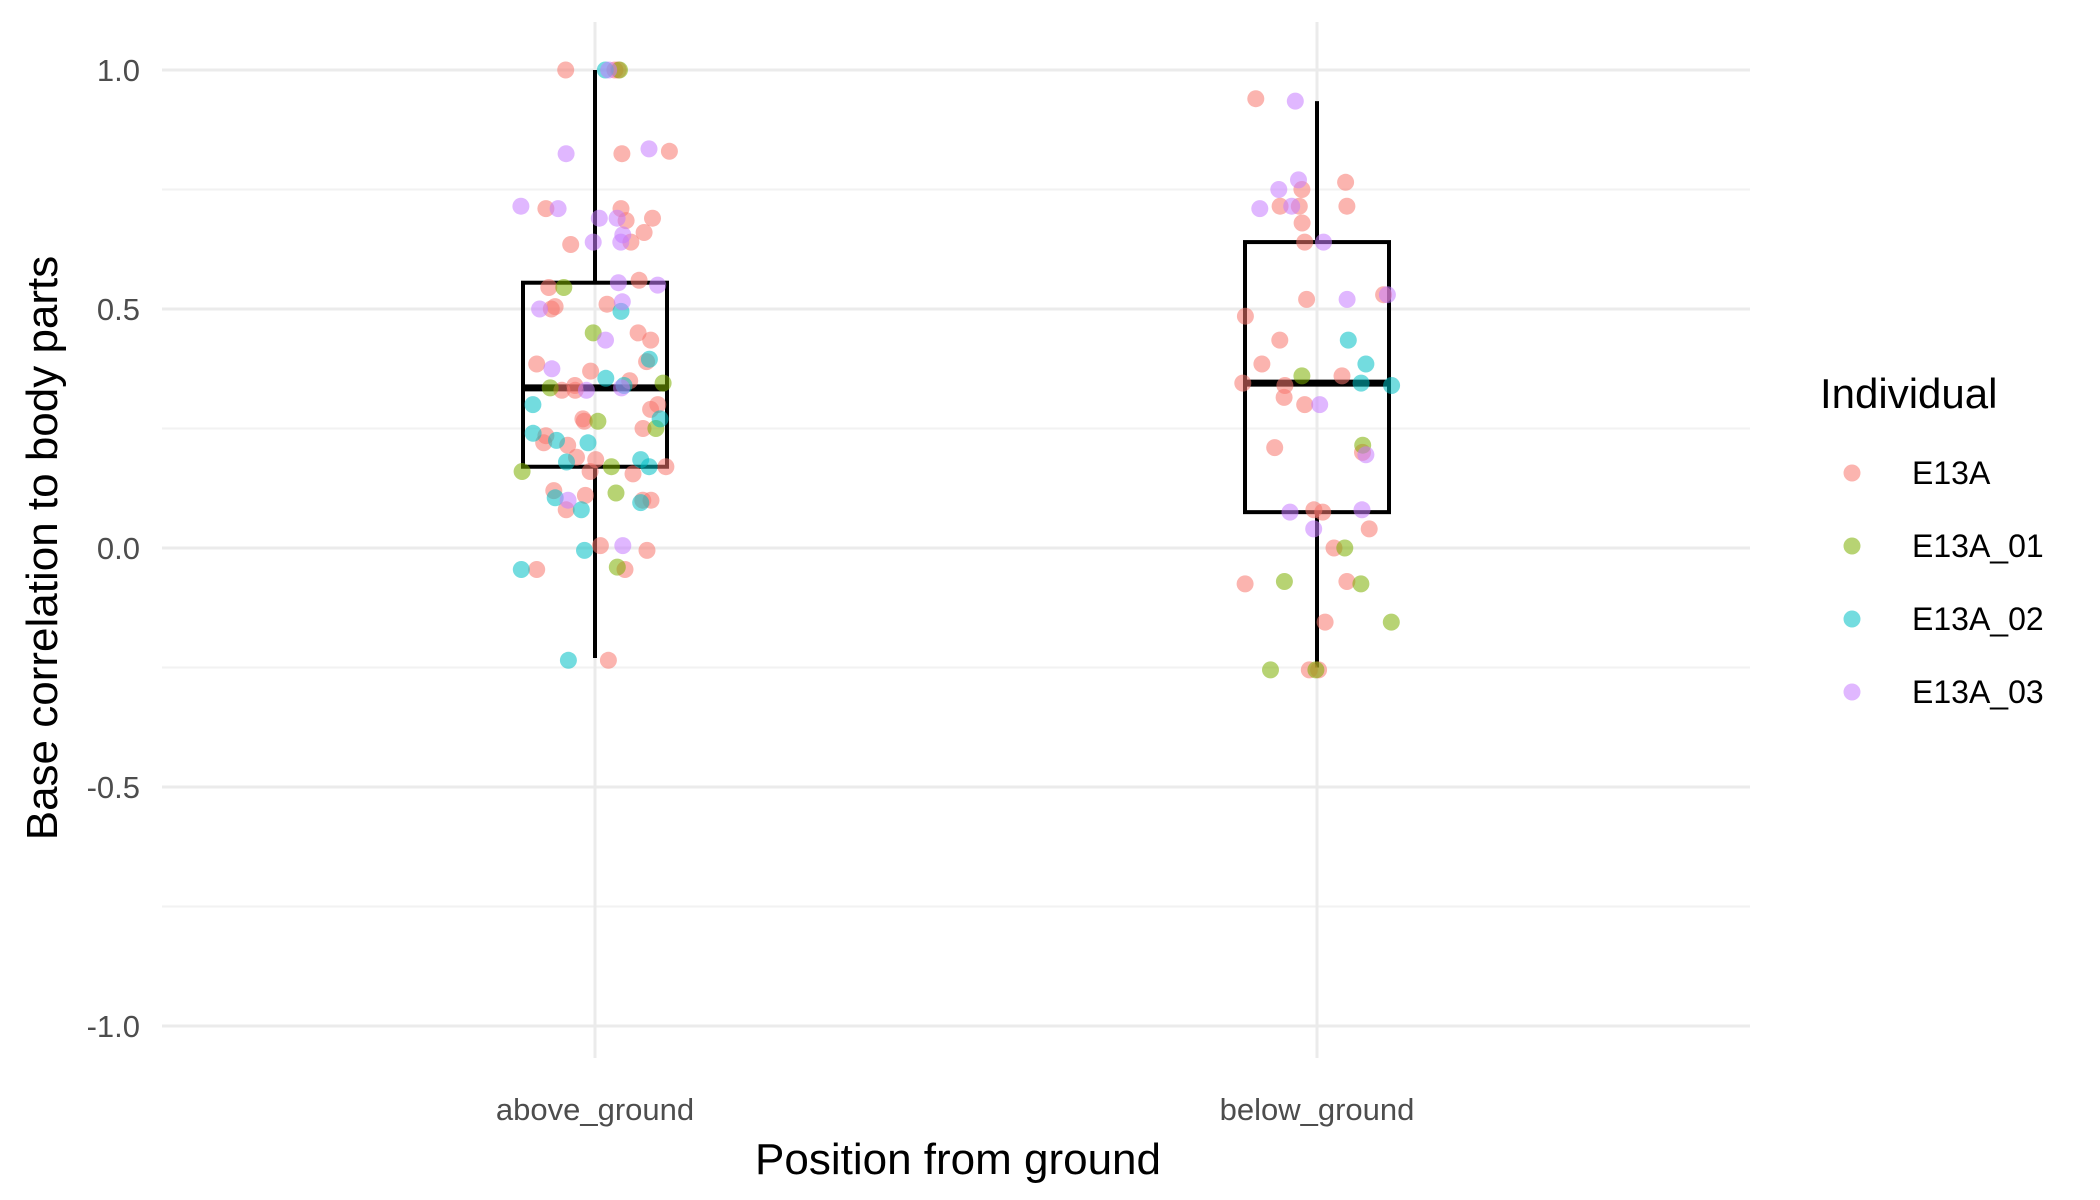 The image size is (2100, 1200). What do you see at coordinates (1317, 1109) in the screenshot?
I see `x-tick-label: below_ground` at bounding box center [1317, 1109].